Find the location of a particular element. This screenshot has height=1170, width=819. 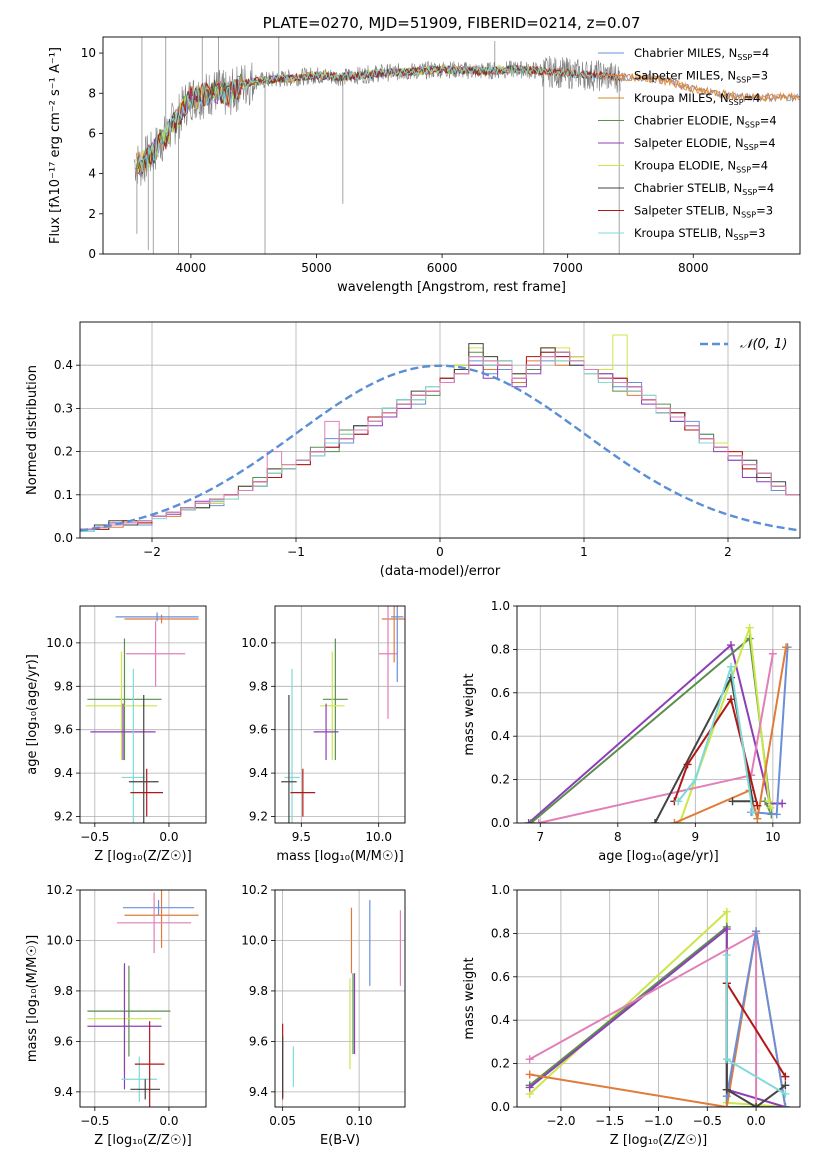

x-tick-label: 1 is located at coordinates (584, 552).